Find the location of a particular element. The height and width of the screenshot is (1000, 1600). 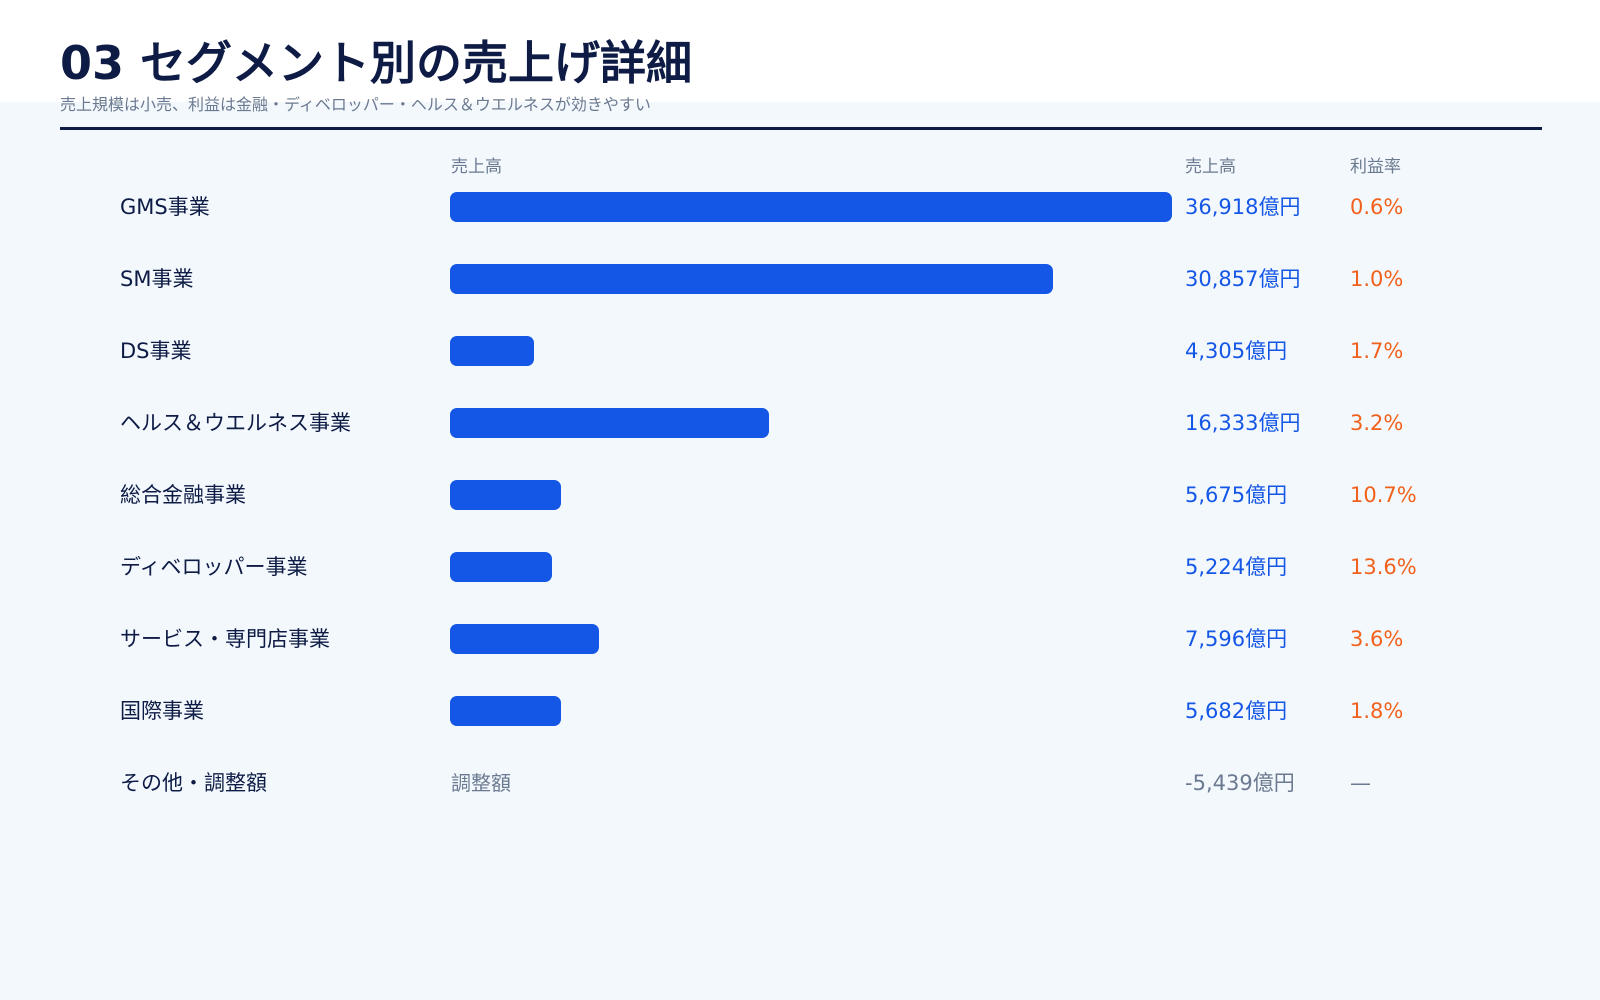

segment-row: GMS事業 36,918億円 0.6% is located at coordinates (800, 207).